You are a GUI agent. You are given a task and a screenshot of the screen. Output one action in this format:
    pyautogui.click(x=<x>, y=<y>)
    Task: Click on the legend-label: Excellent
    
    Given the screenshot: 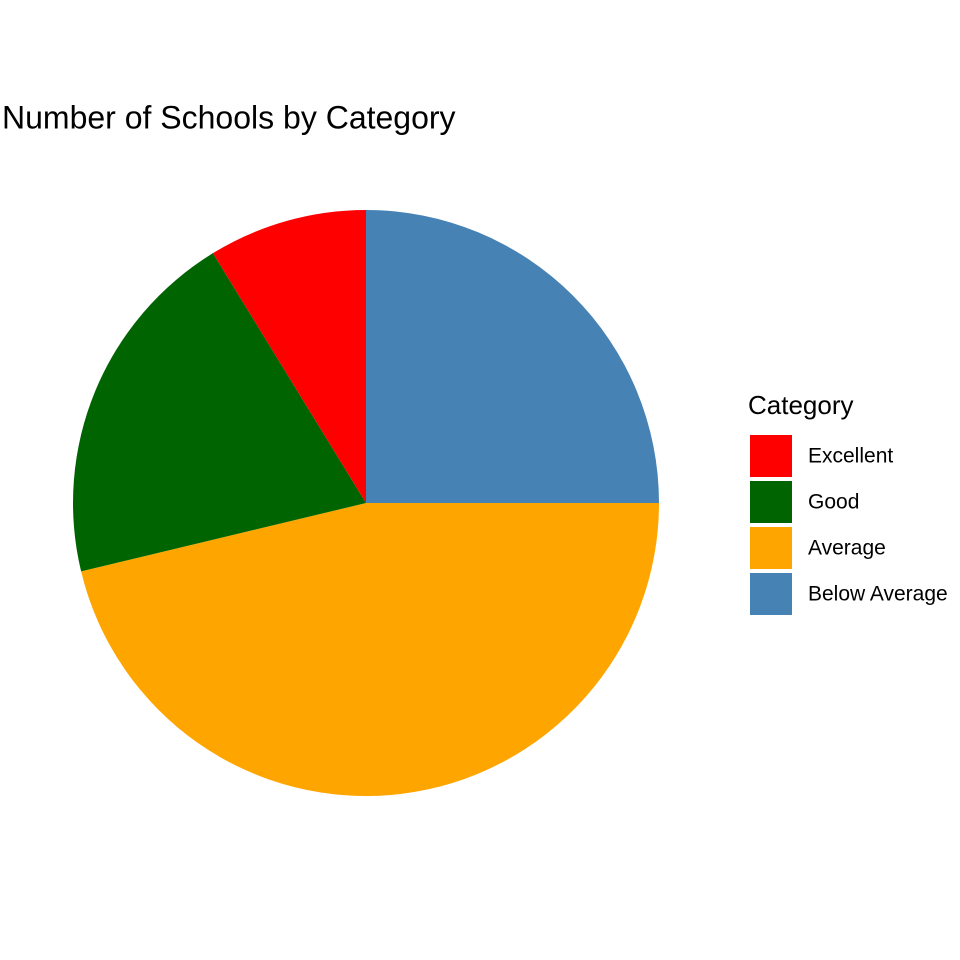 What is the action you would take?
    pyautogui.click(x=850, y=456)
    